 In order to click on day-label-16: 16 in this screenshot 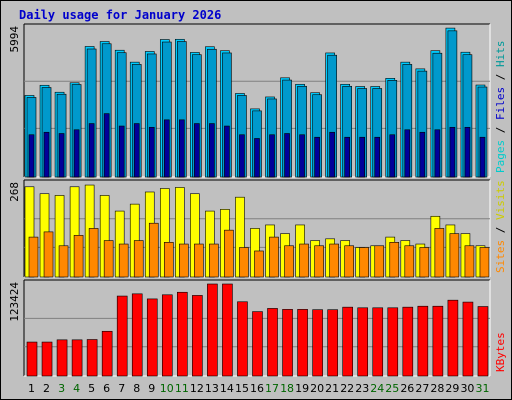, I will do `click(257, 388)`.